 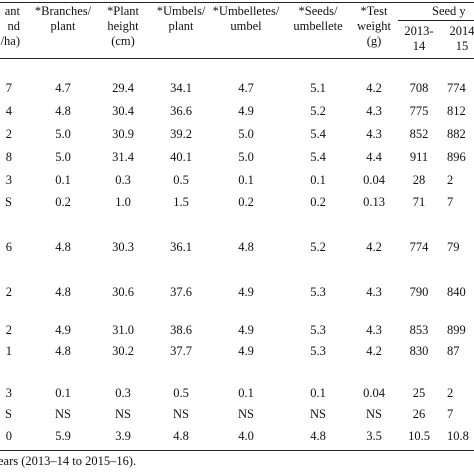 What do you see at coordinates (246, 180) in the screenshot?
I see `cell-umbelletes: 0.1` at bounding box center [246, 180].